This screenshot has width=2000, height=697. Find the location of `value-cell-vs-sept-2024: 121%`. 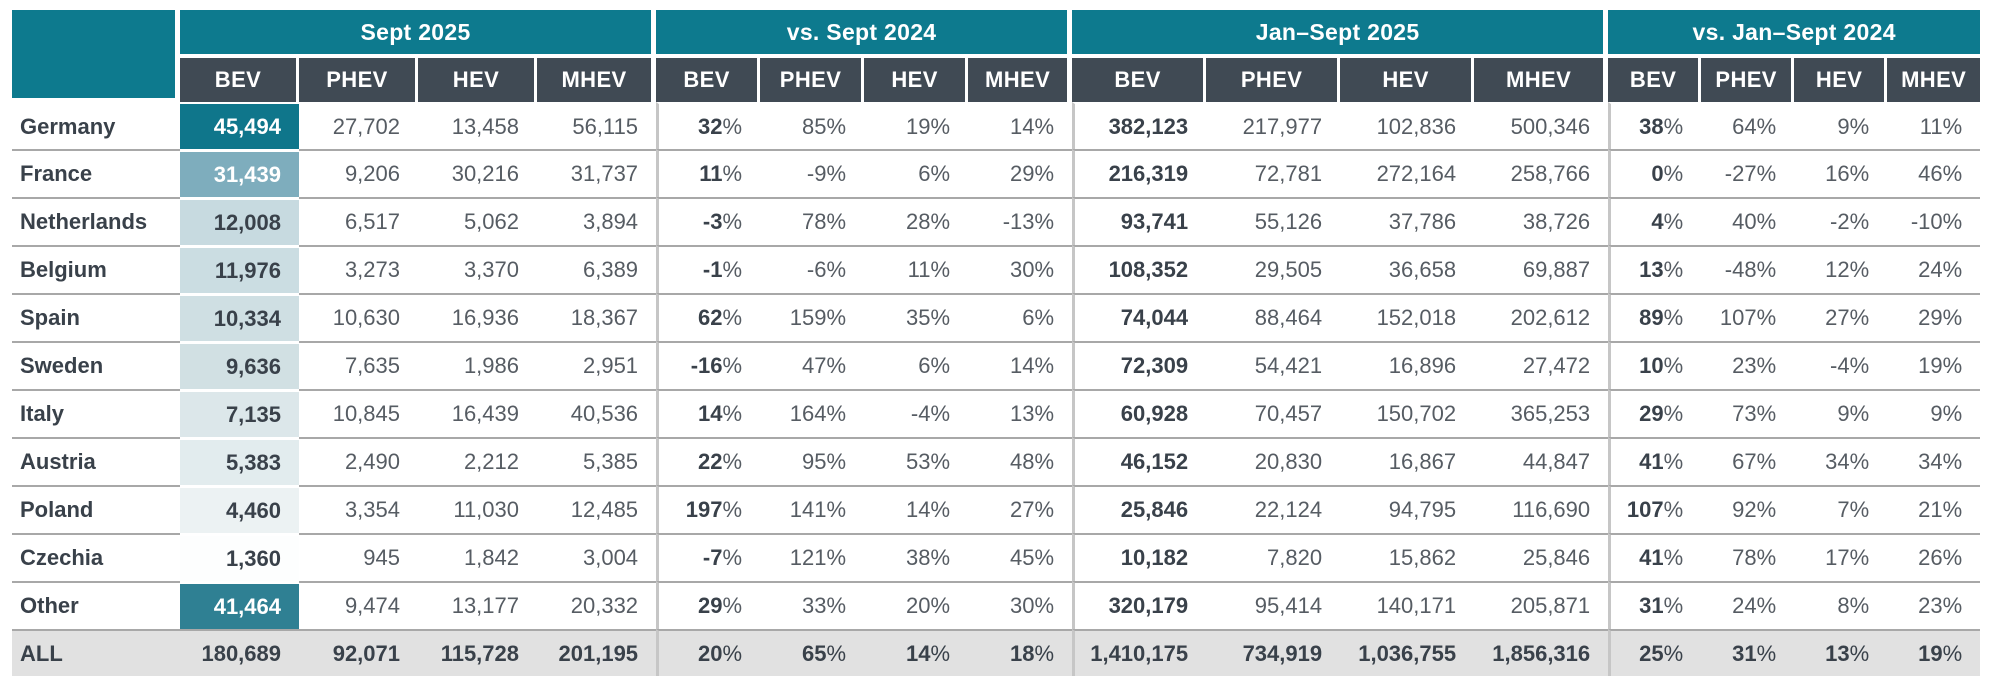

value-cell-vs-sept-2024: 121% is located at coordinates (812, 557).